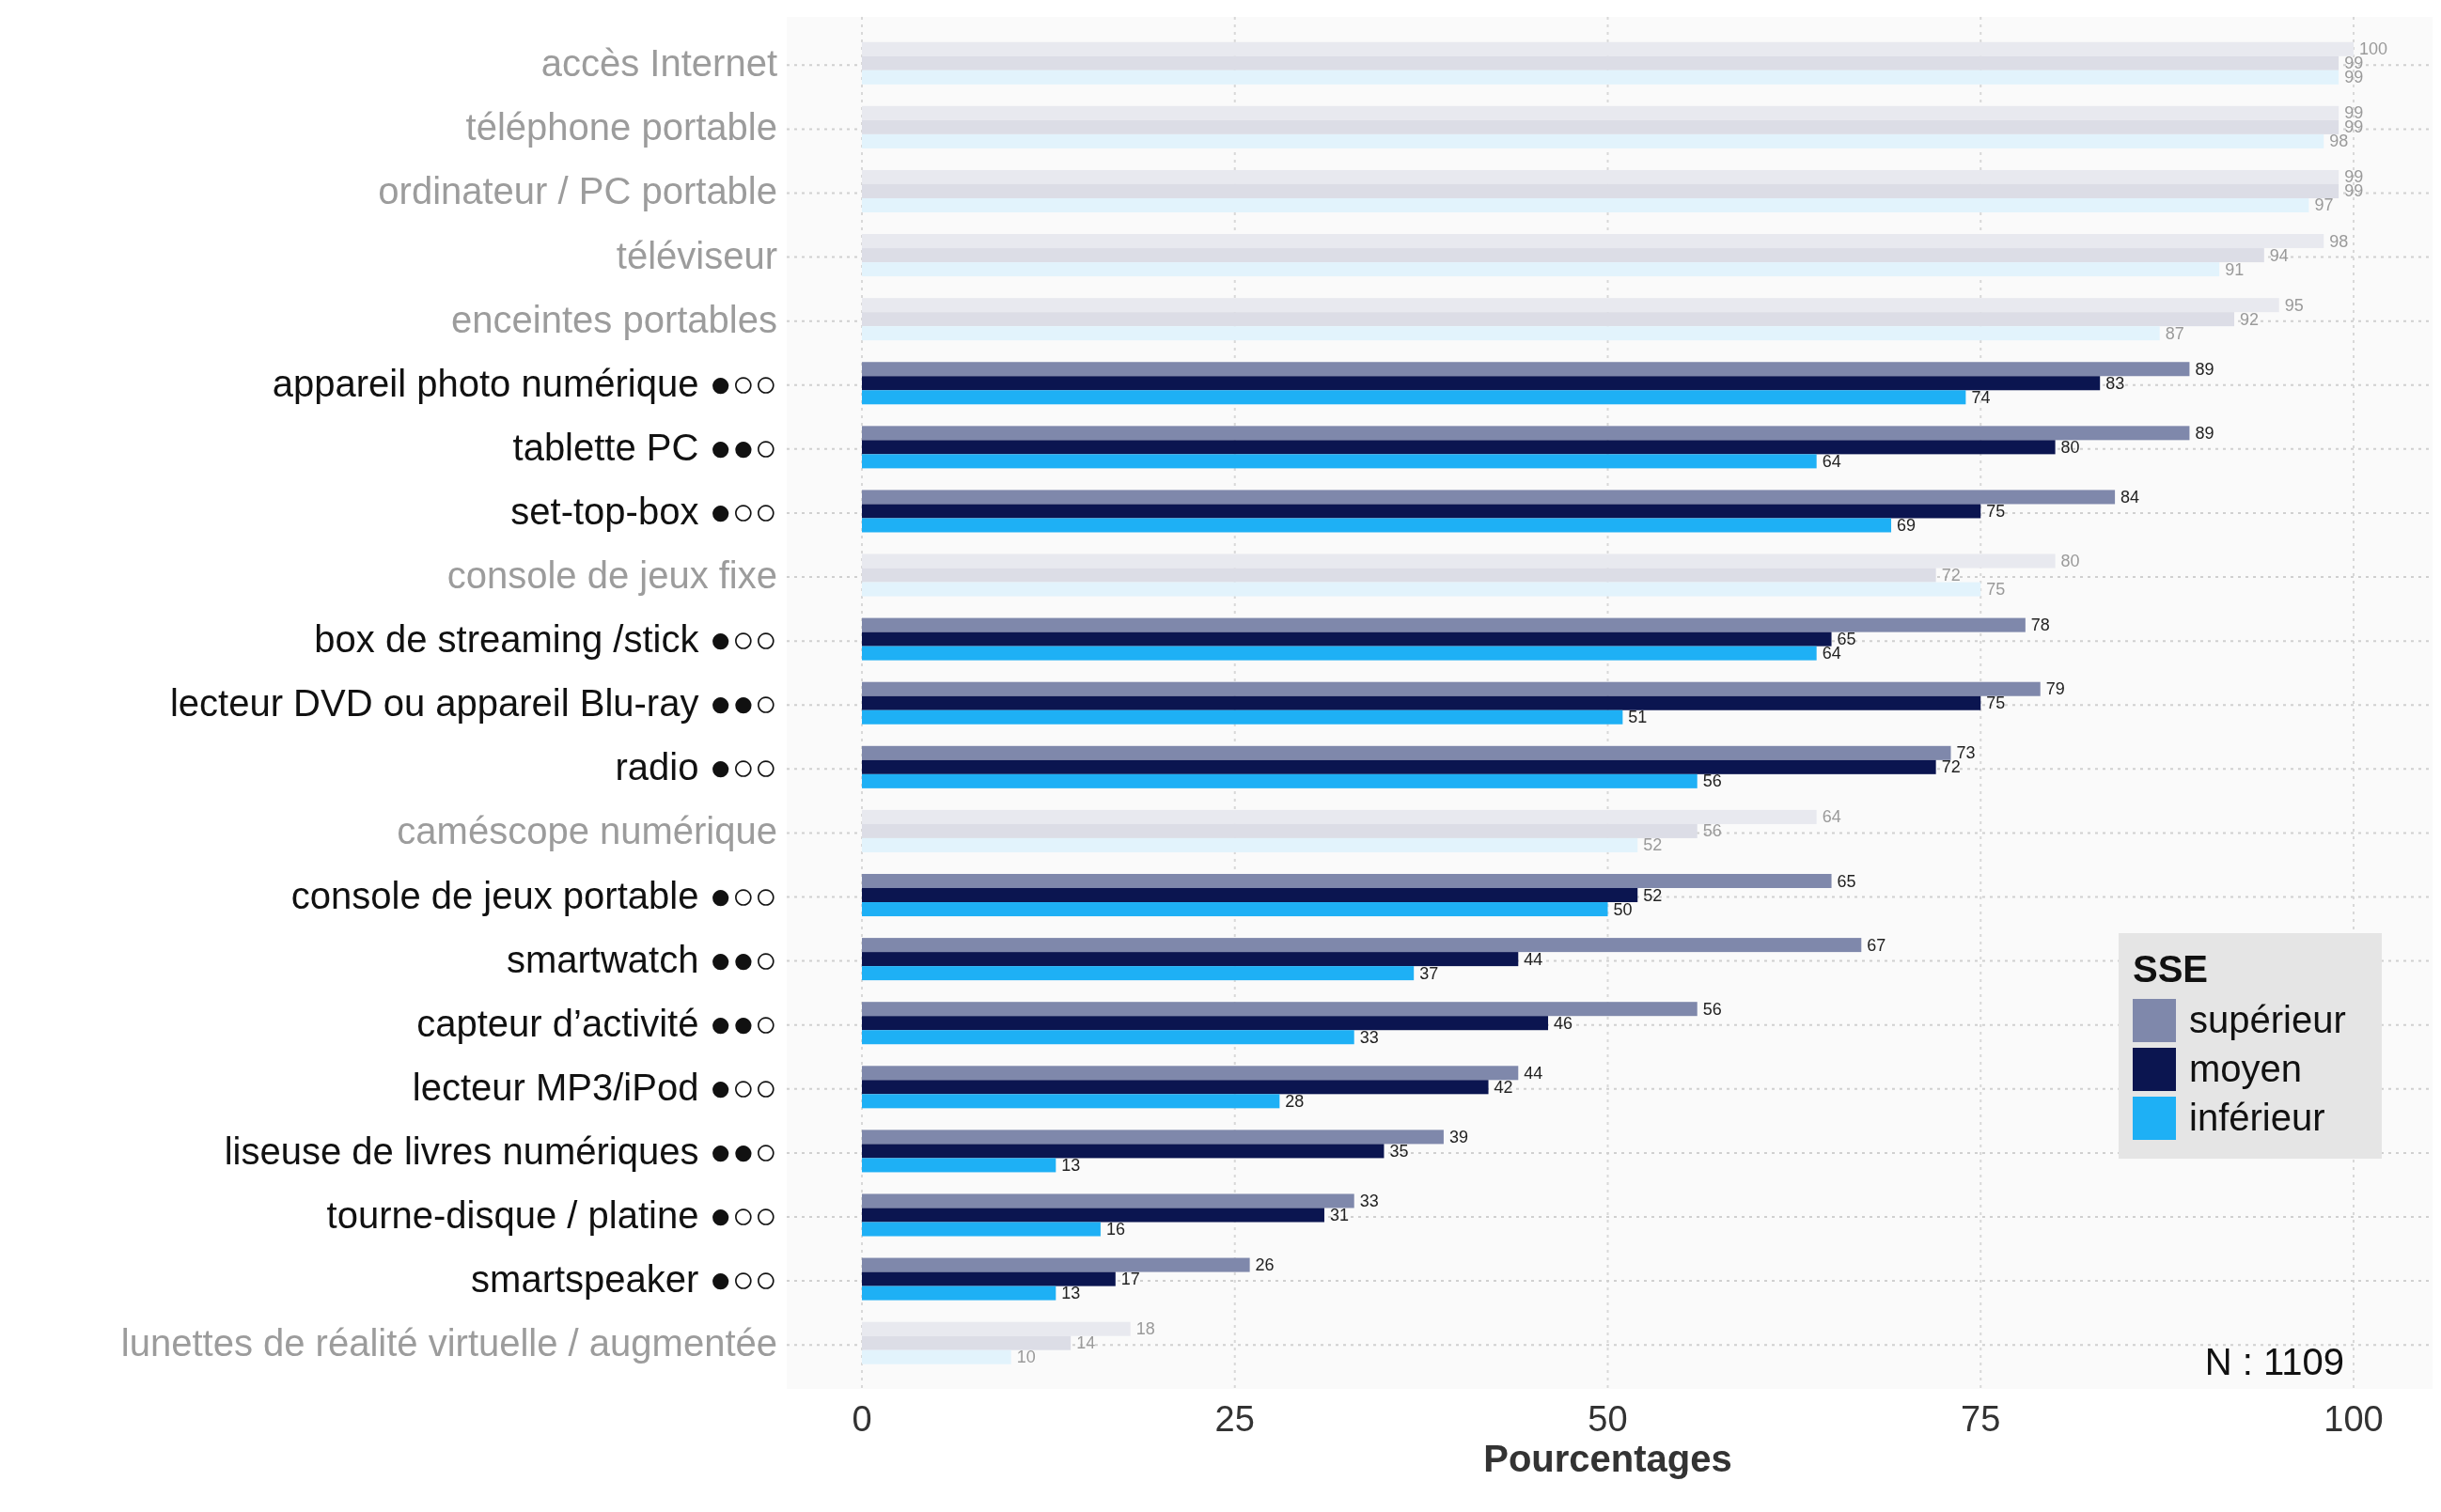 Image resolution: width=2441 pixels, height=1512 pixels. I want to click on data-label: 95, so click(2294, 305).